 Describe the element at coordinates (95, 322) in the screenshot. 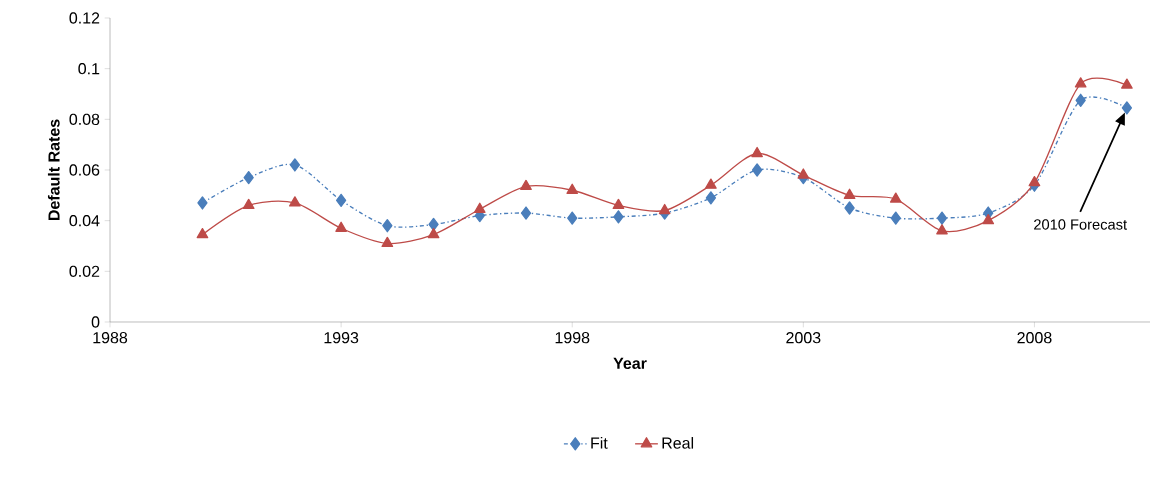

I see `y-tick-label: 0` at that location.